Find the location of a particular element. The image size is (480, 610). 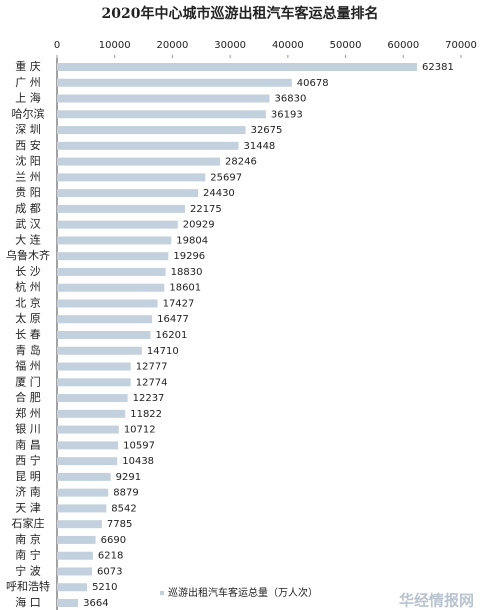

value-label: 14710 is located at coordinates (163, 351).